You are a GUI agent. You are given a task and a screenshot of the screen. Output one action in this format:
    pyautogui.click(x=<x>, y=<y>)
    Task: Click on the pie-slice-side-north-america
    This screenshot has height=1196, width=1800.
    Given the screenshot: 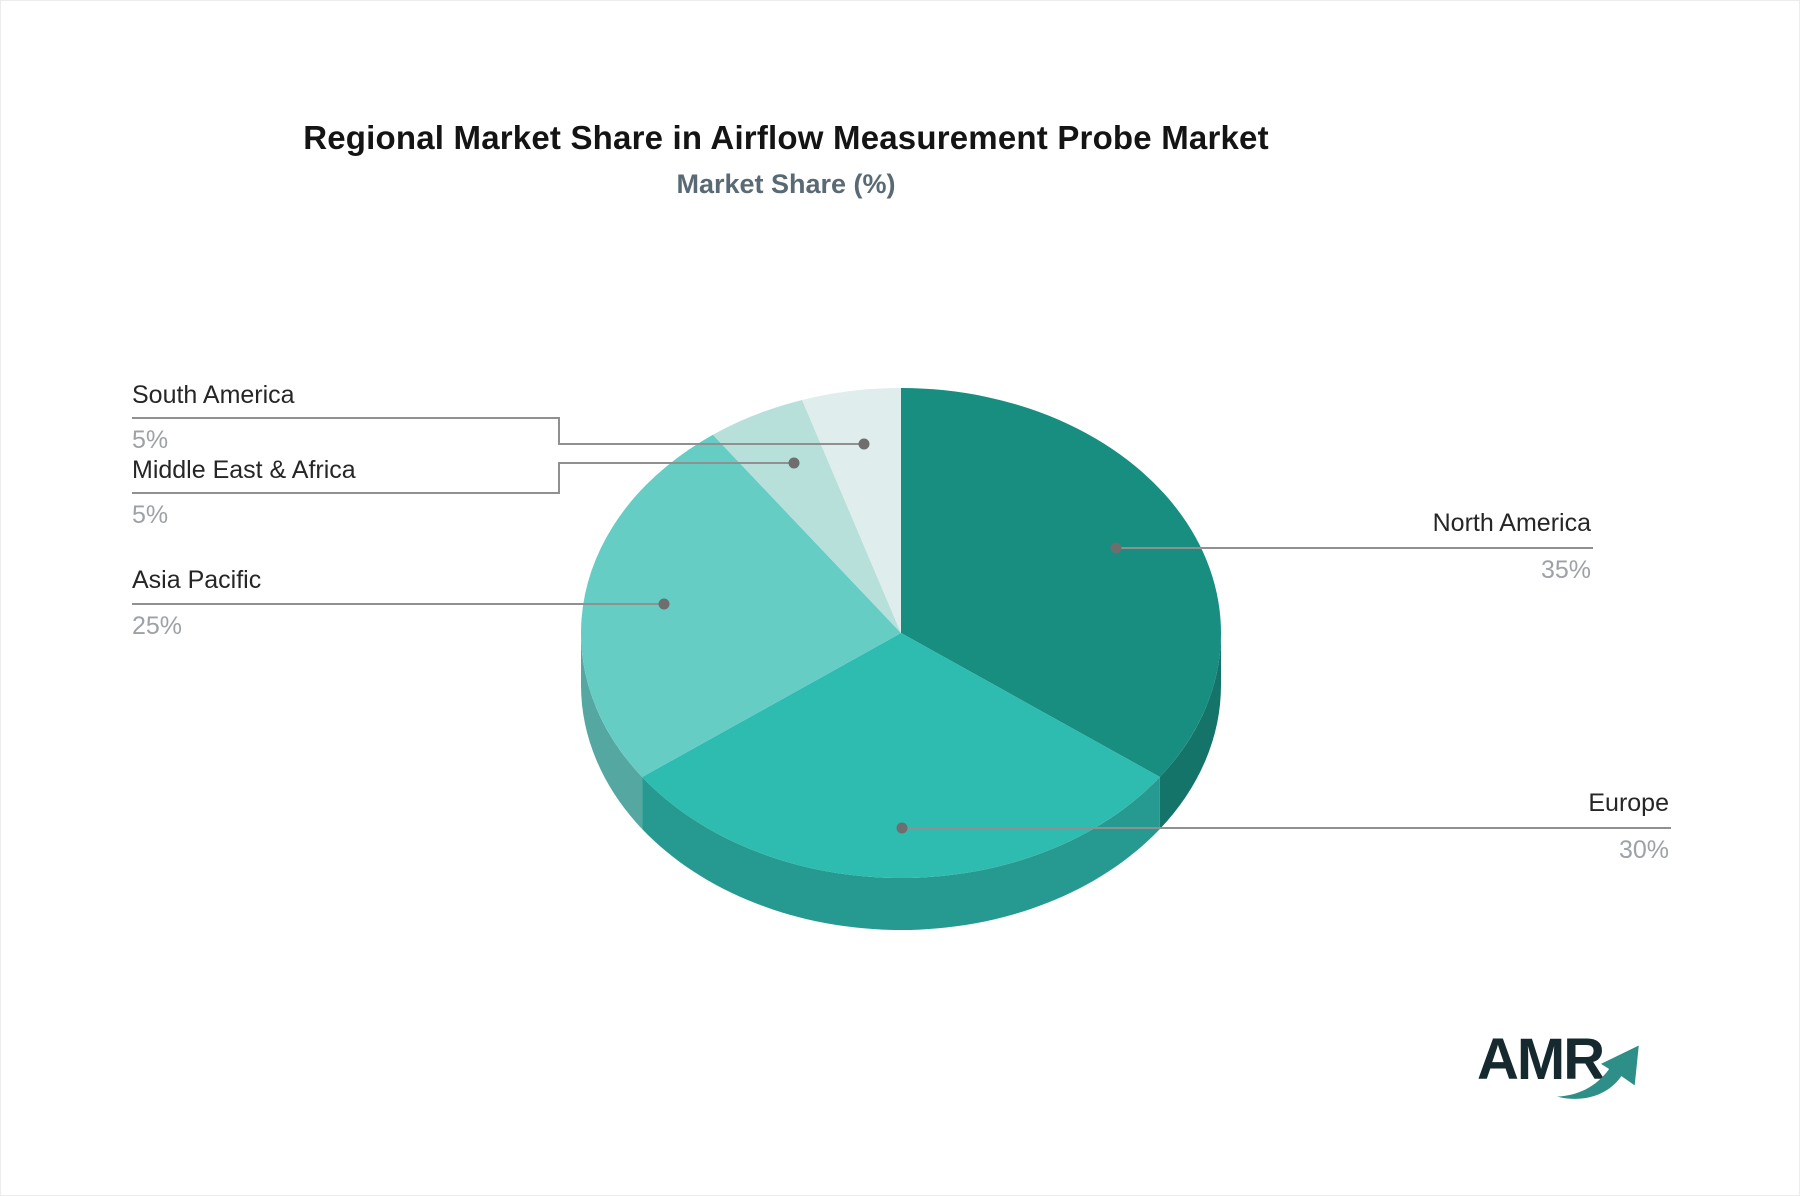 What is the action you would take?
    pyautogui.click(x=1190, y=731)
    